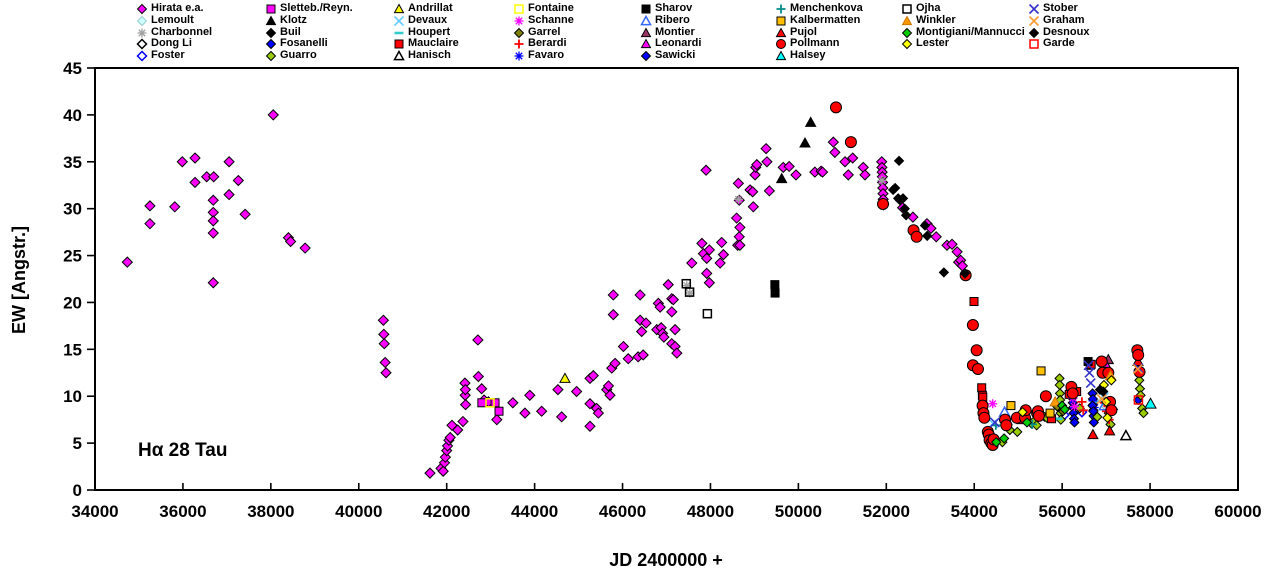  I want to click on berardi-marker-icon, so click(519, 44).